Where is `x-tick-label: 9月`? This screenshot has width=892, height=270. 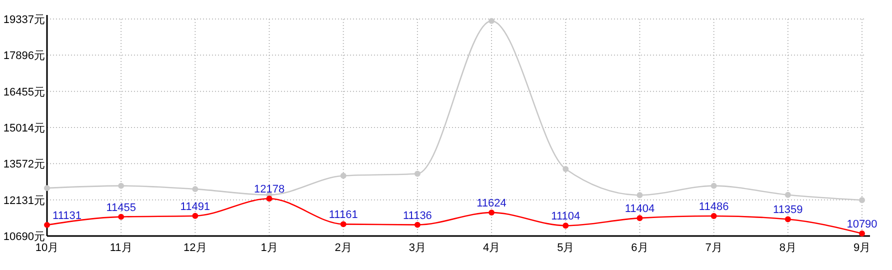
x-tick-label: 9月 is located at coordinates (862, 248).